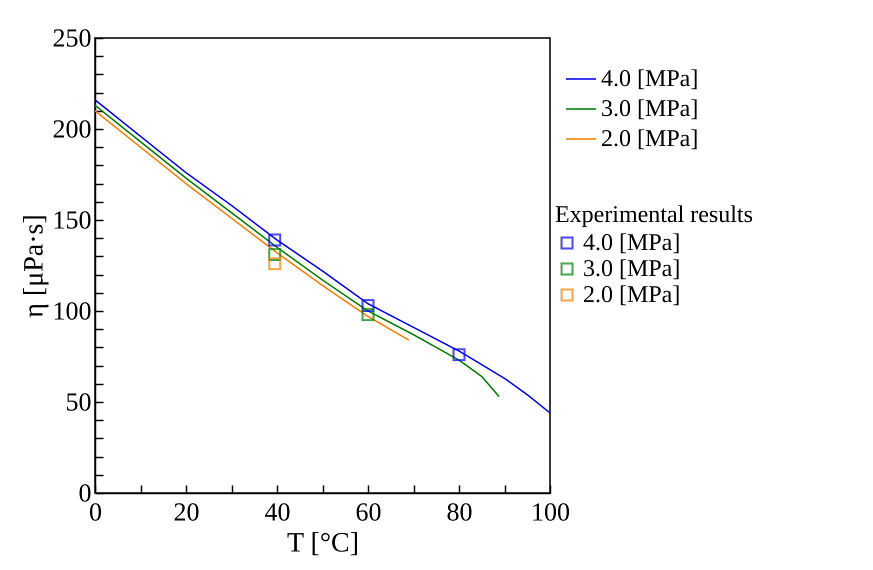 The width and height of the screenshot is (873, 570). Describe the element at coordinates (72, 311) in the screenshot. I see `y-tick-label: 100` at that location.